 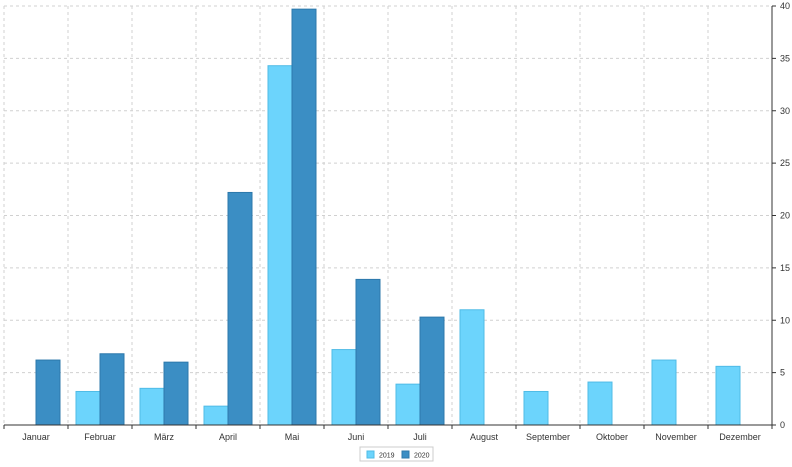 I want to click on bar-2019-märz, so click(x=152, y=406).